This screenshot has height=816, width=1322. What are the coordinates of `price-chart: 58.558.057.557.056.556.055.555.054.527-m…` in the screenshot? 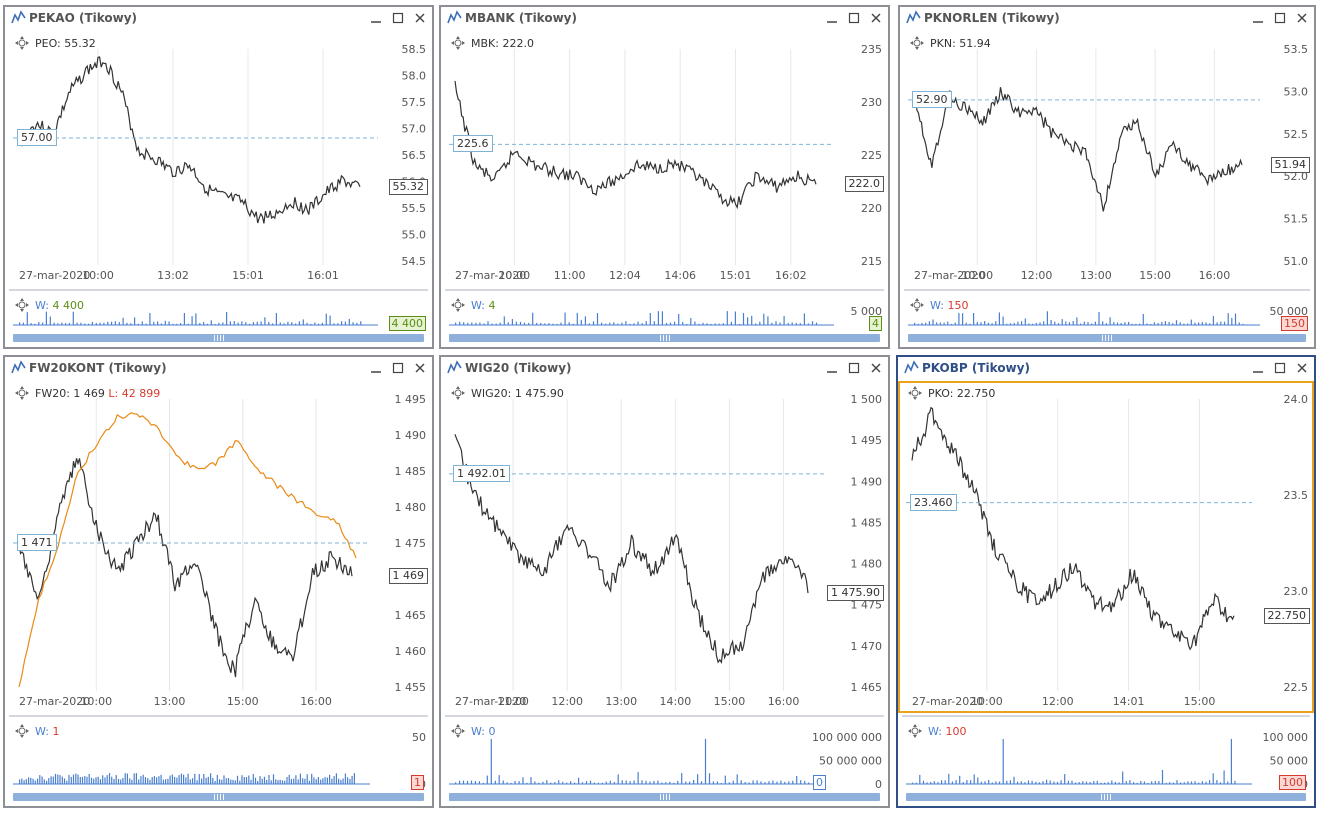 It's located at (218, 159).